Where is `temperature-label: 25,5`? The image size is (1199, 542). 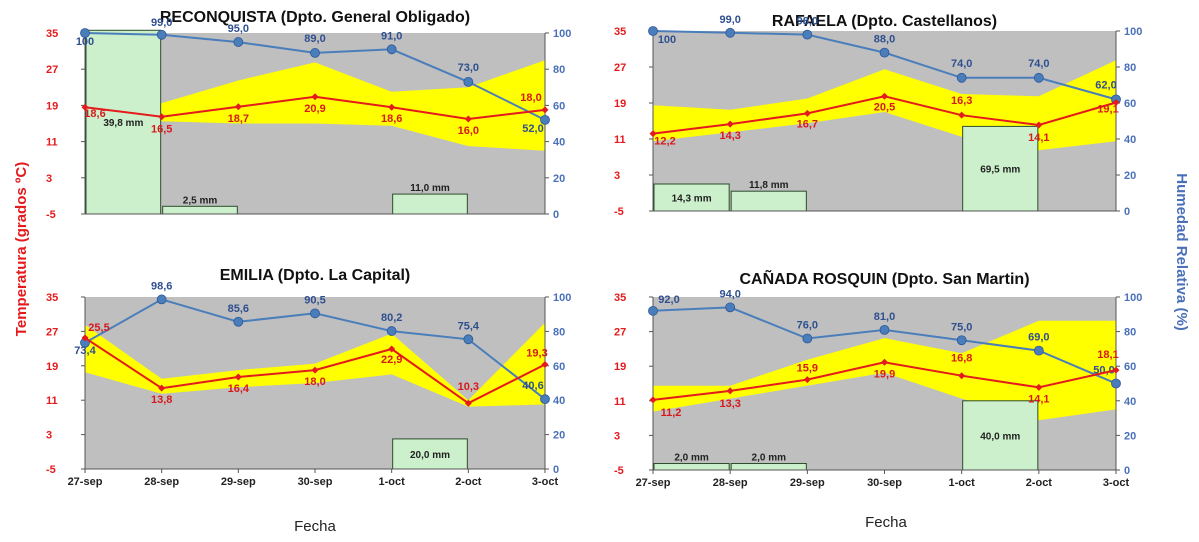 temperature-label: 25,5 is located at coordinates (98, 328).